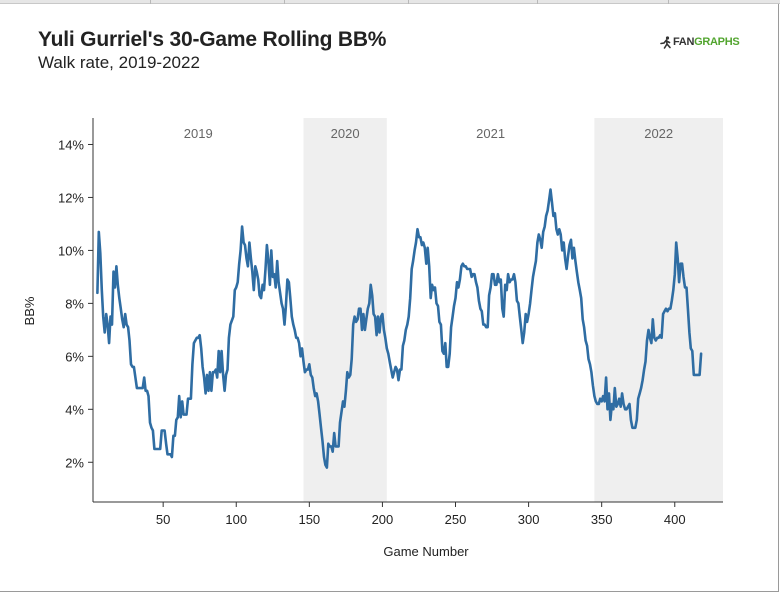  I want to click on y-tick-label: 8%, so click(74, 303).